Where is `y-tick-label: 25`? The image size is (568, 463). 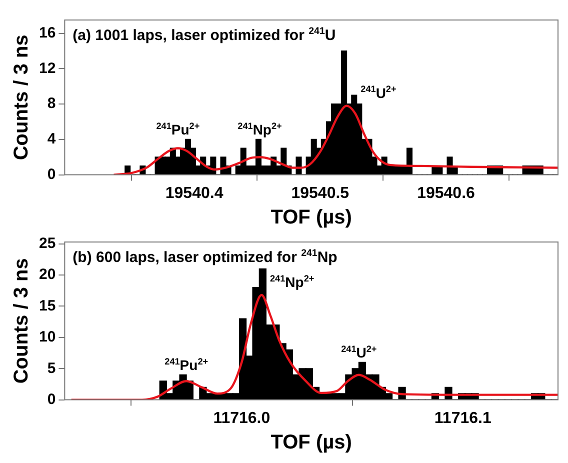
y-tick-label: 25 is located at coordinates (47, 243).